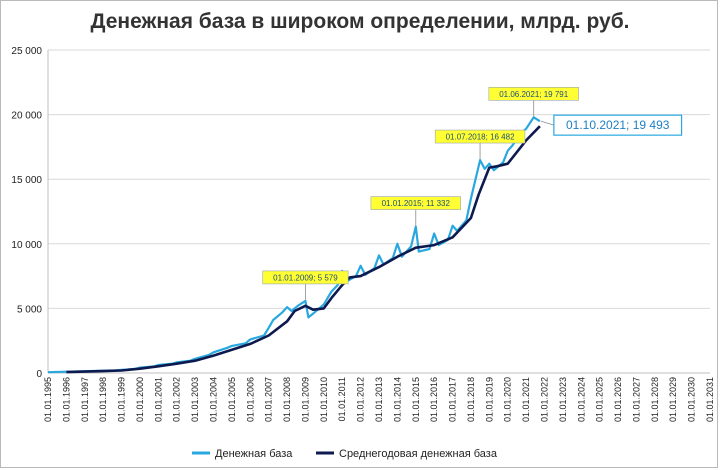 This screenshot has width=720, height=470. Describe the element at coordinates (140, 399) in the screenshot. I see `x-tick-label: 01.01.2000` at that location.